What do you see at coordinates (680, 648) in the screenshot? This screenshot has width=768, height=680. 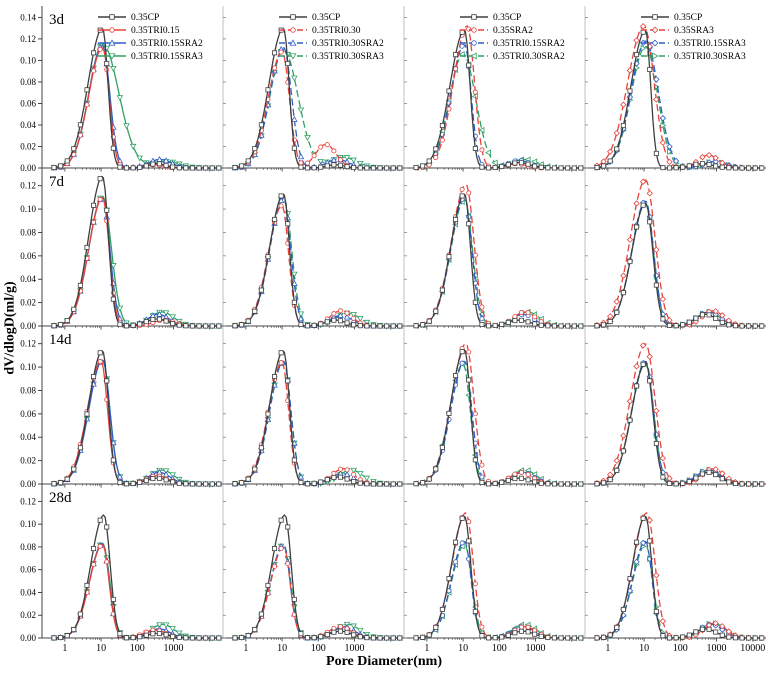 I see `x-tick-label: 100` at bounding box center [680, 648].